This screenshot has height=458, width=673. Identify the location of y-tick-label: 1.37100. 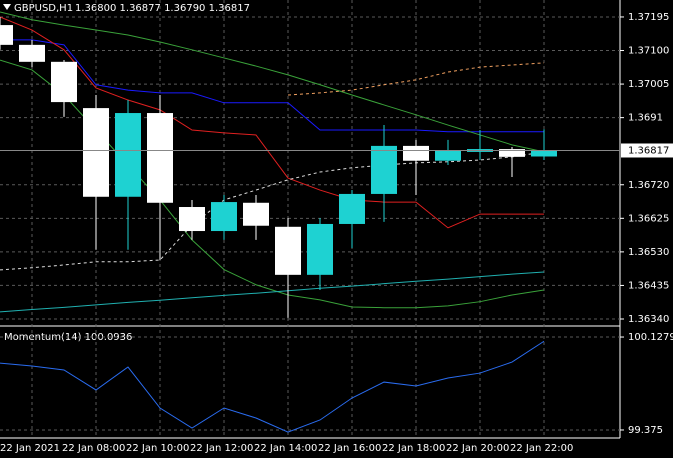
(648, 51).